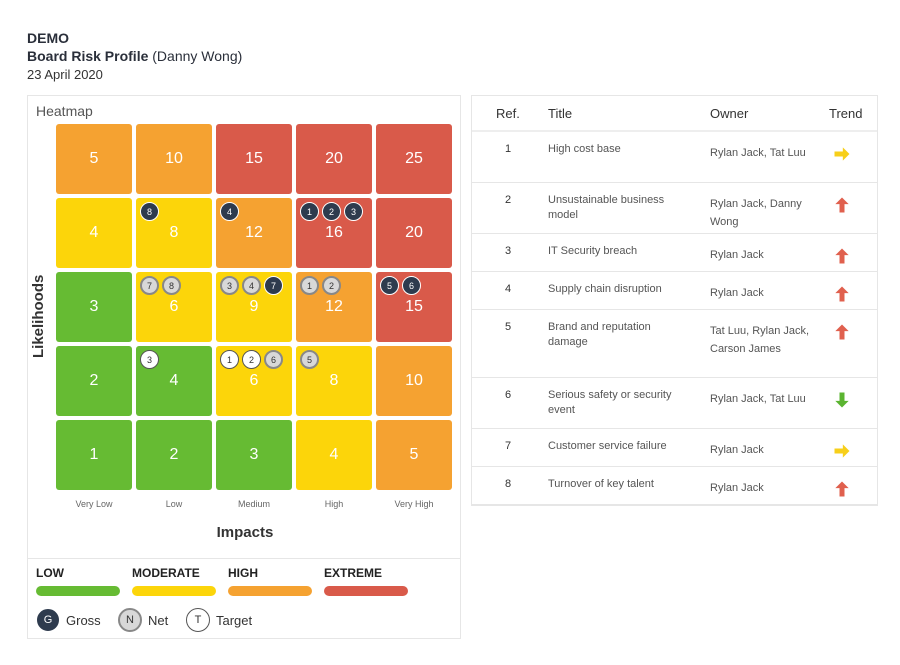 The height and width of the screenshot is (665, 900). I want to click on risk-markers: 4, so click(229, 211).